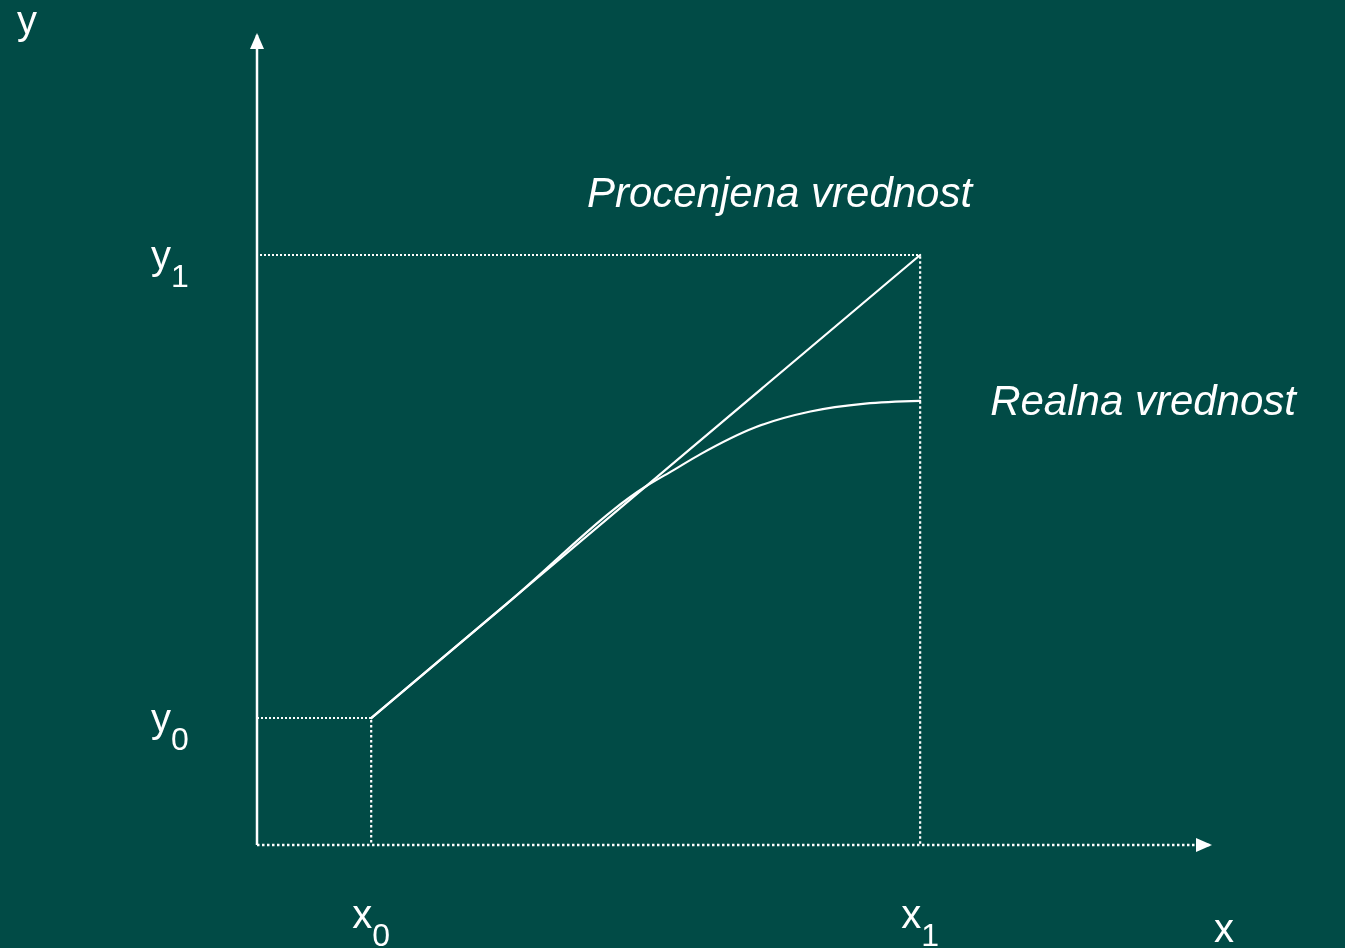 The height and width of the screenshot is (948, 1345). Describe the element at coordinates (170, 727) in the screenshot. I see `y-tick-label: y$_{0}$` at that location.